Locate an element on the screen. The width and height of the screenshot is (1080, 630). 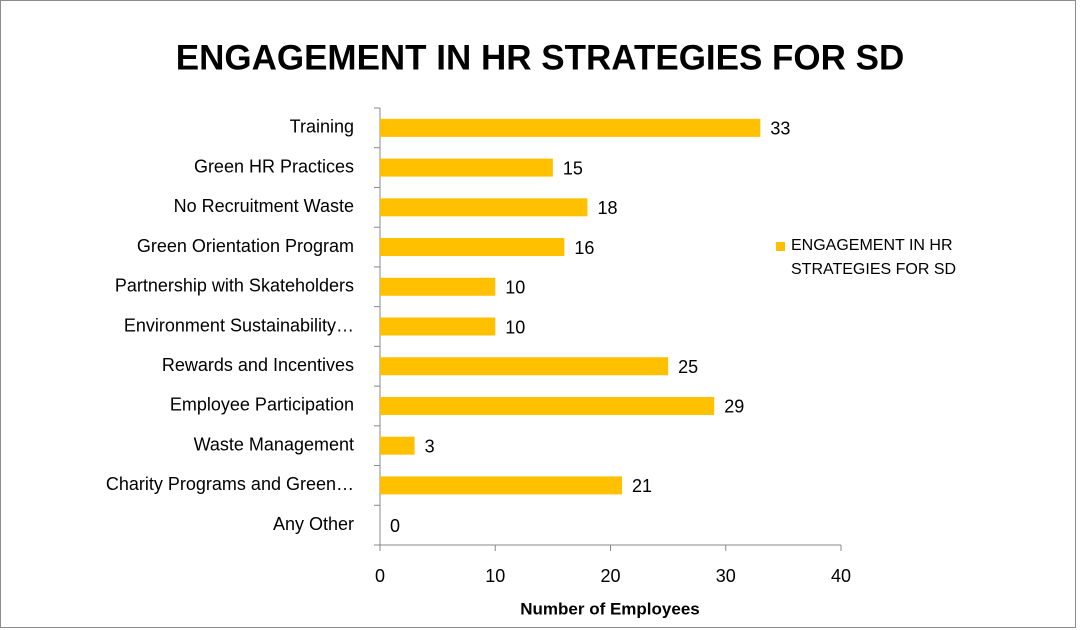
x-tick-label: 10 is located at coordinates (495, 576).